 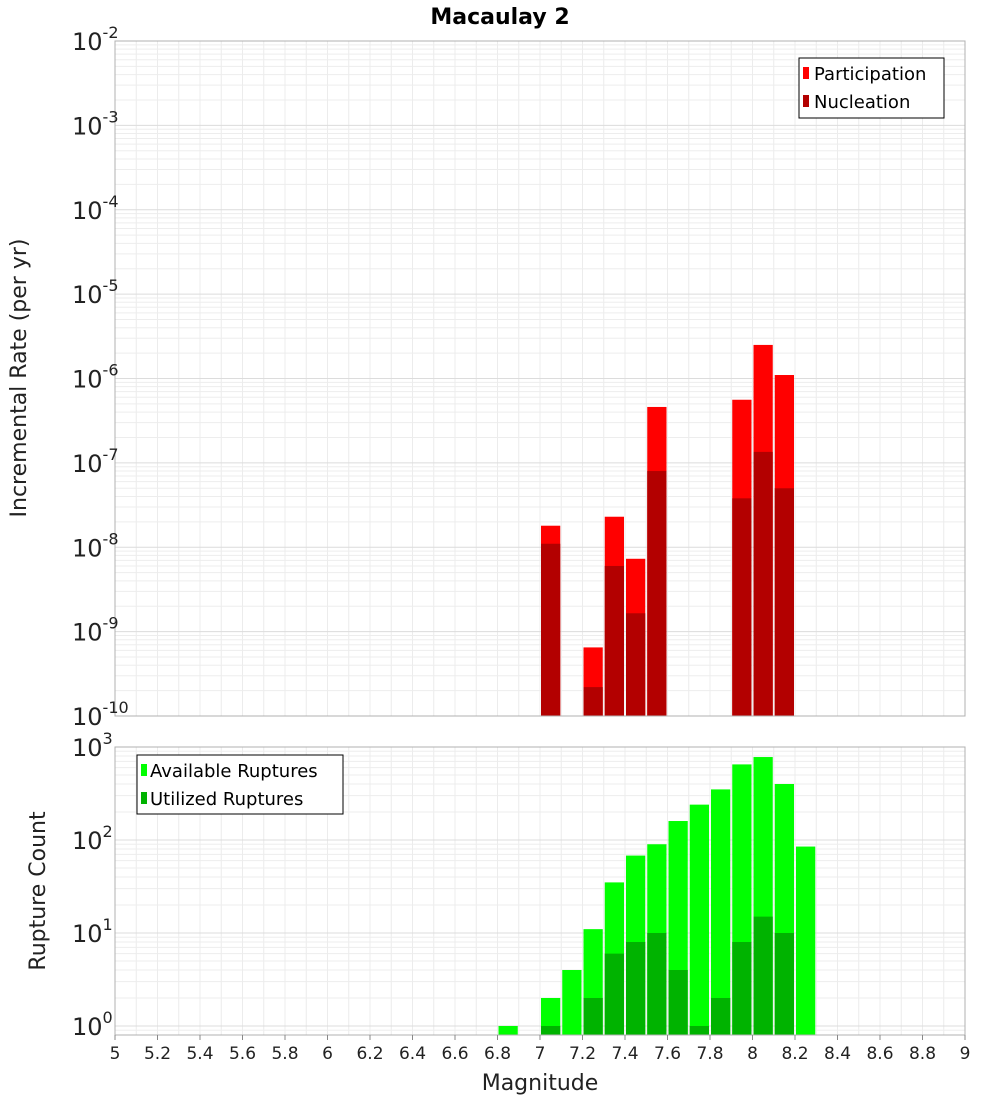 I want to click on y-tick-label: 10⁻⁴, so click(x=95, y=208).